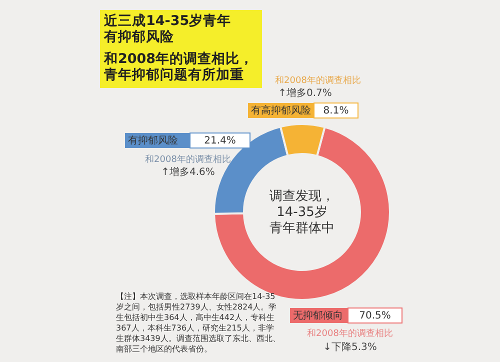 The image size is (500, 362). Describe the element at coordinates (302, 212) in the screenshot. I see `text: 14-35岁` at that location.